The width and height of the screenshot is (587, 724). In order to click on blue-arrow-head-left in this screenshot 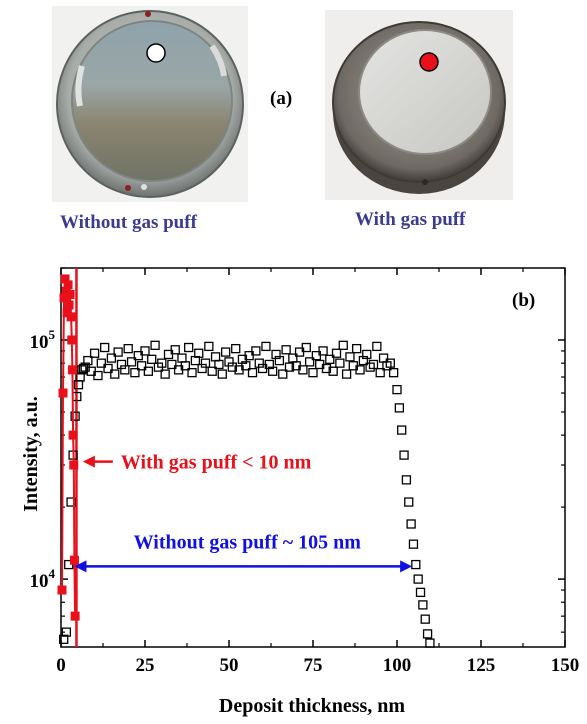, I will do `click(80, 566)`.